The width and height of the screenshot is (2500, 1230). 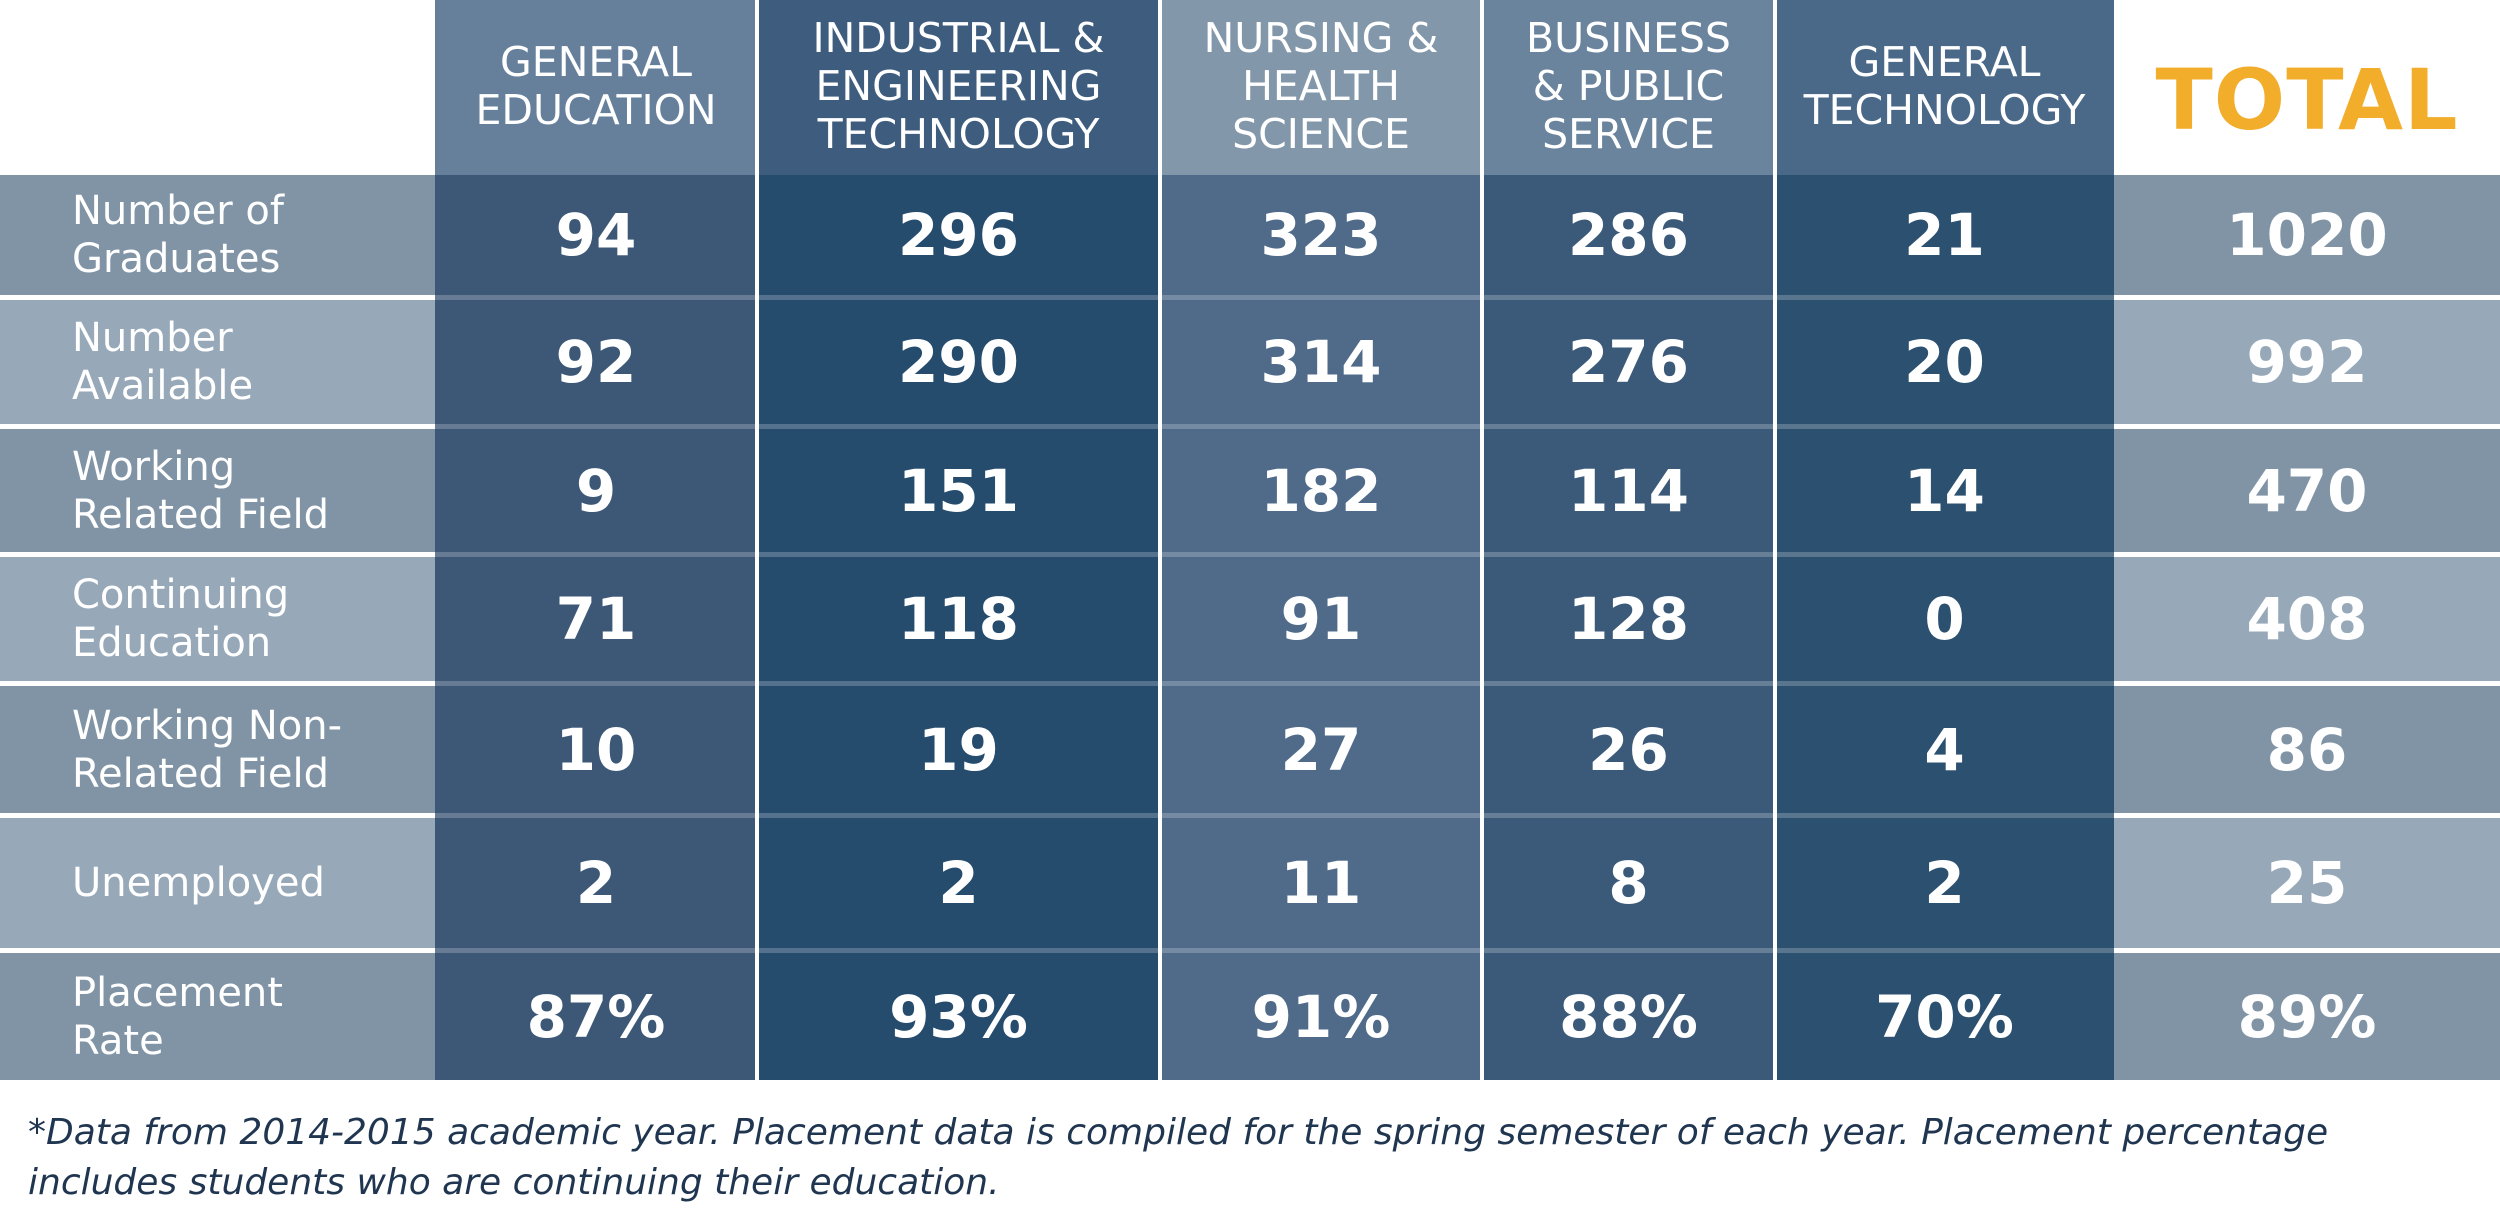 I want to click on table-cell: 11, so click(x=1321, y=883).